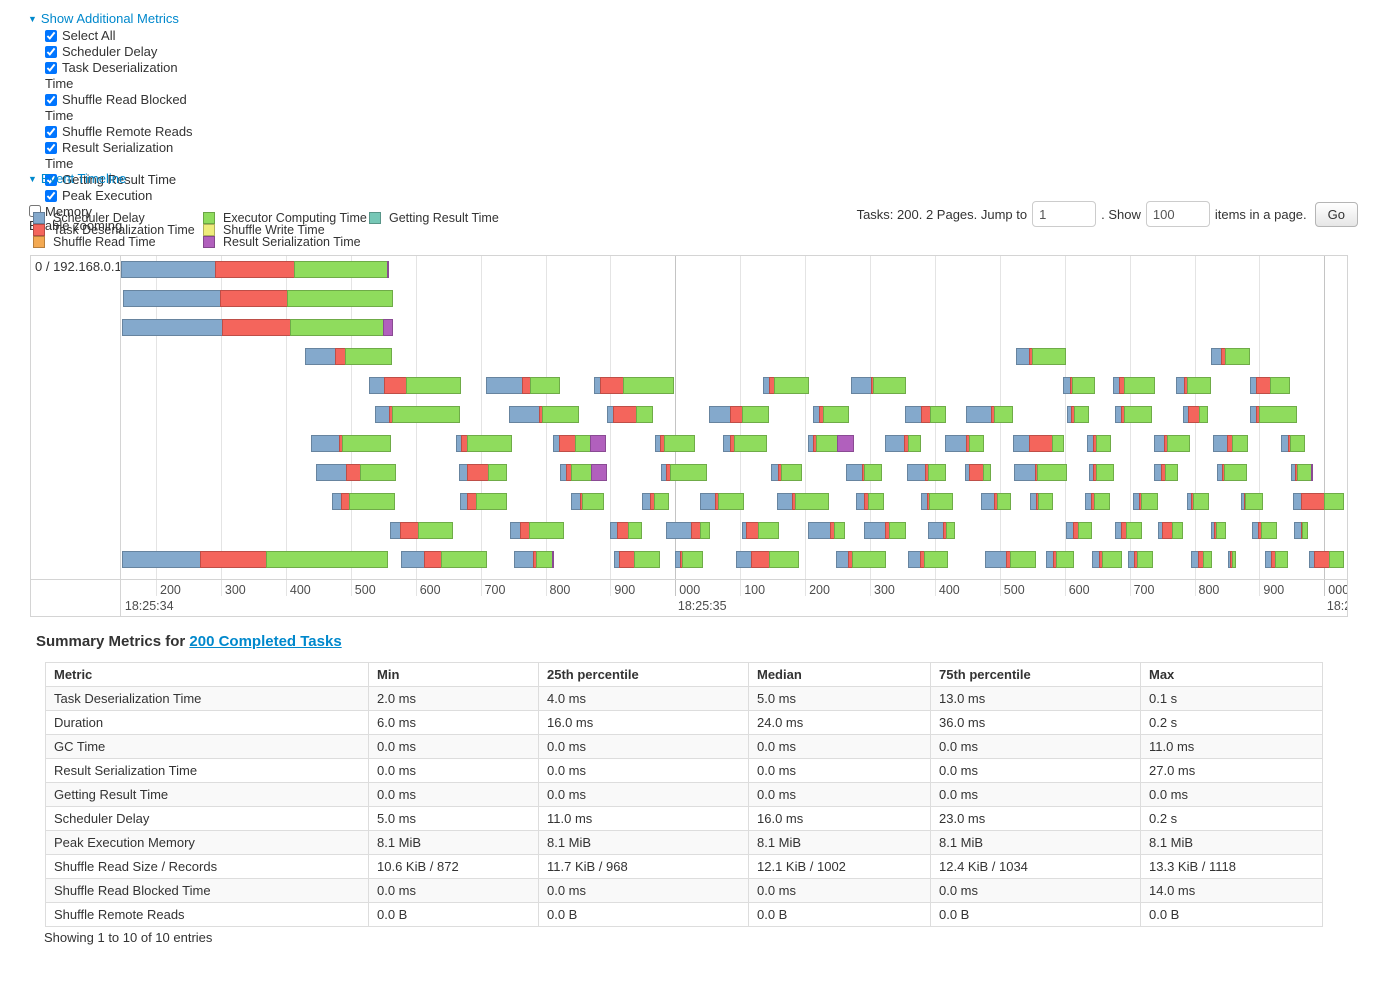 The image size is (1392, 984). Describe the element at coordinates (453, 674) in the screenshot. I see `column-header: Min` at that location.